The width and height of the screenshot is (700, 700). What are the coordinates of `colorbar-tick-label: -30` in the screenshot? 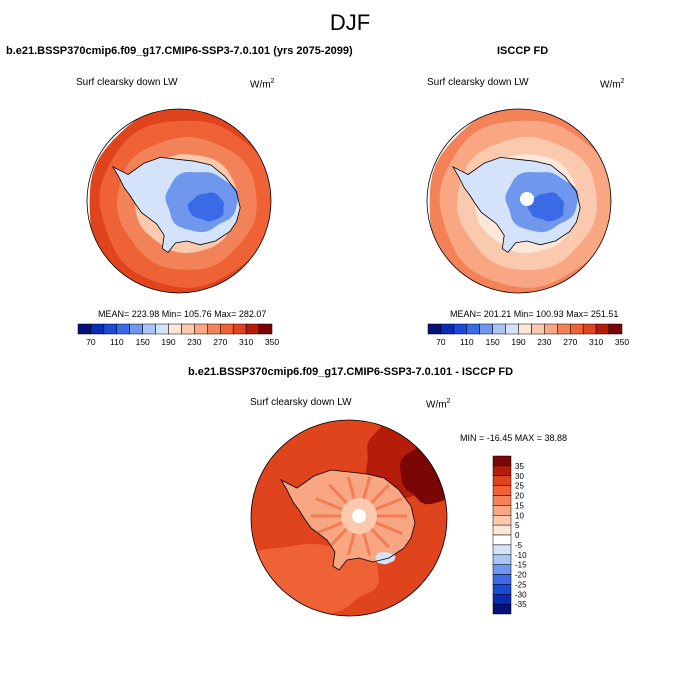 It's located at (521, 594).